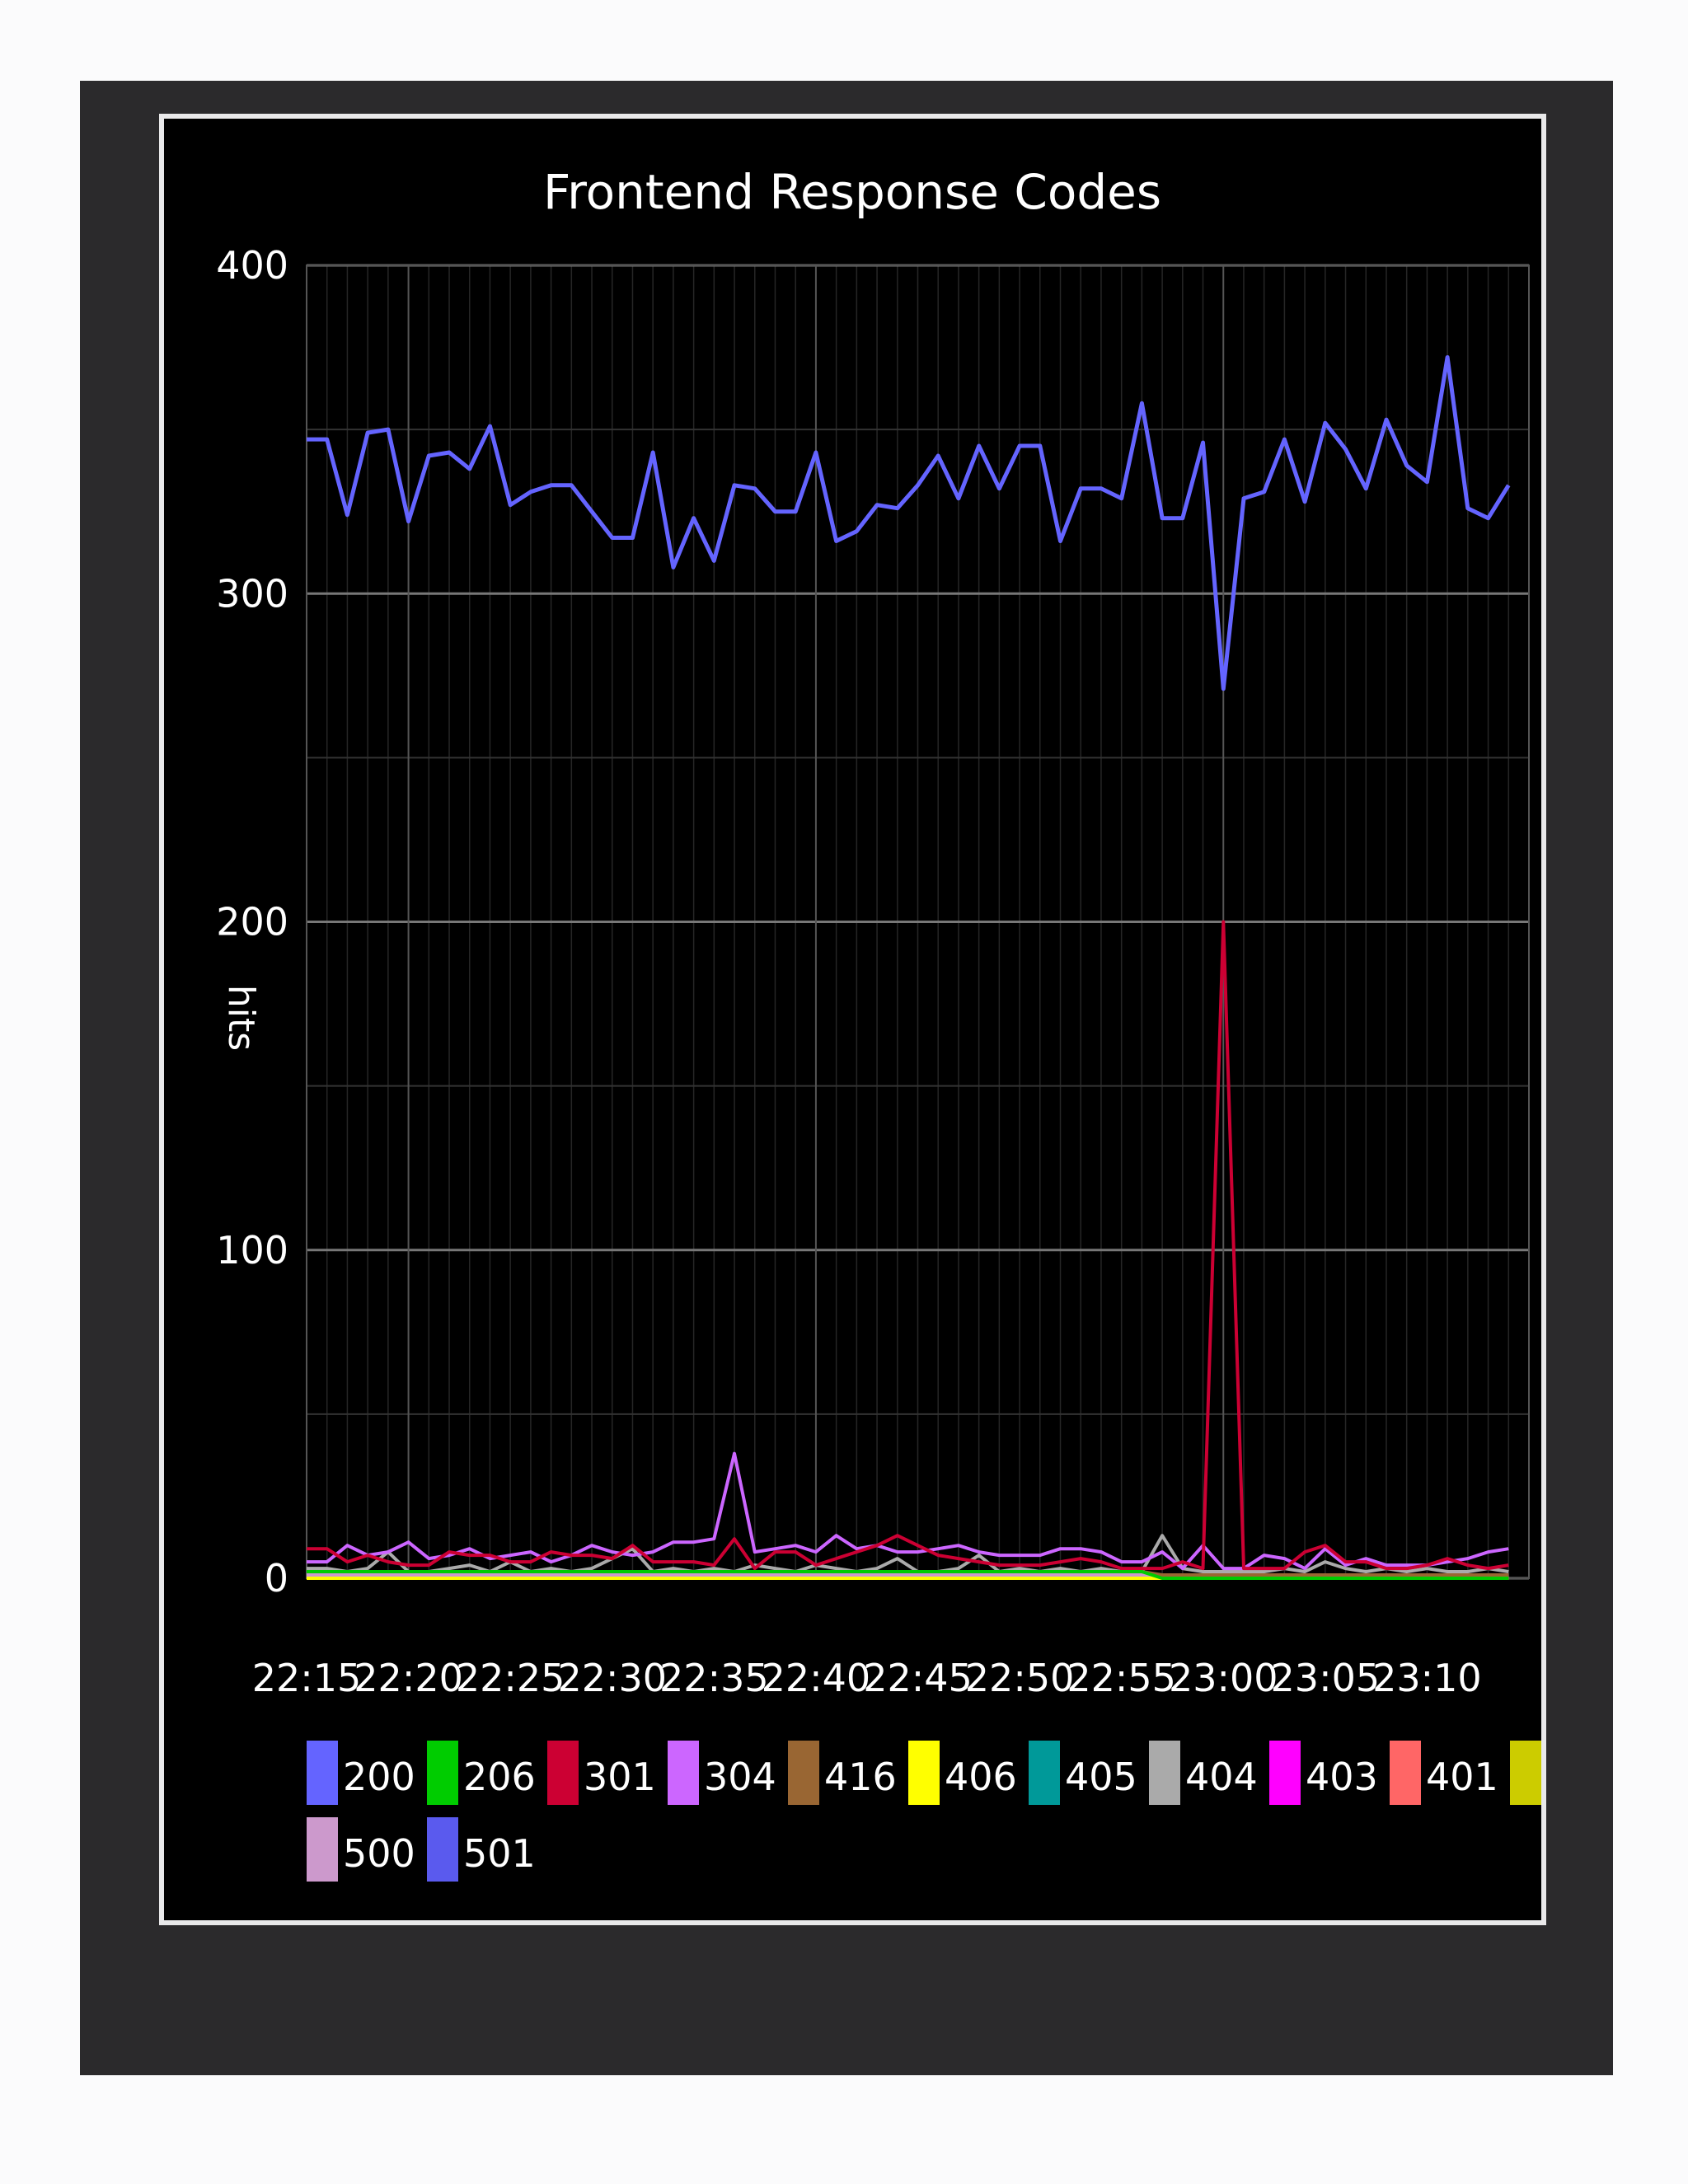  What do you see at coordinates (714, 1678) in the screenshot?
I see `x-tick-label: 22:35` at bounding box center [714, 1678].